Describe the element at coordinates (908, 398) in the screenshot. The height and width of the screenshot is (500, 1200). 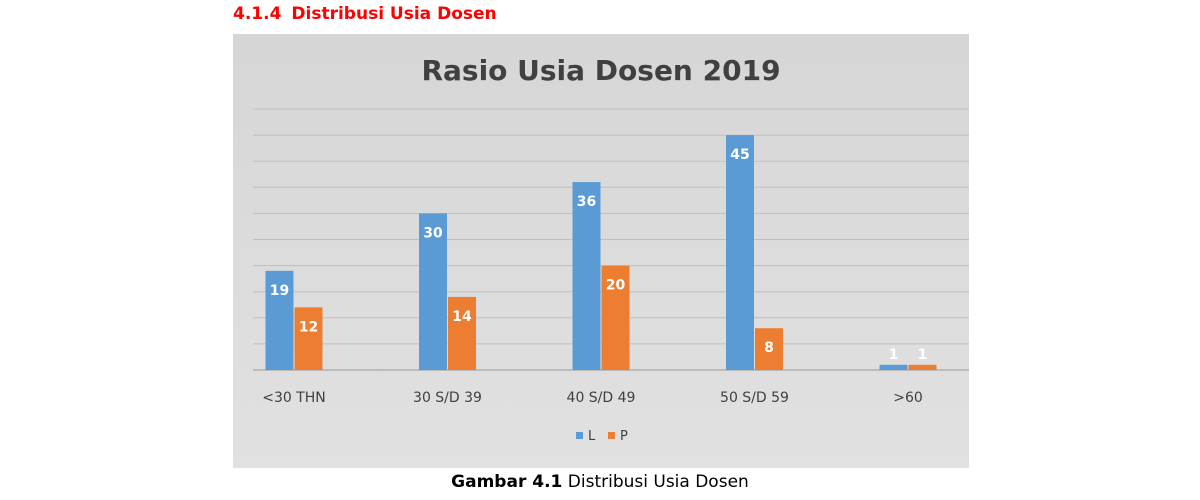
I see `x-tick-label: >60` at that location.